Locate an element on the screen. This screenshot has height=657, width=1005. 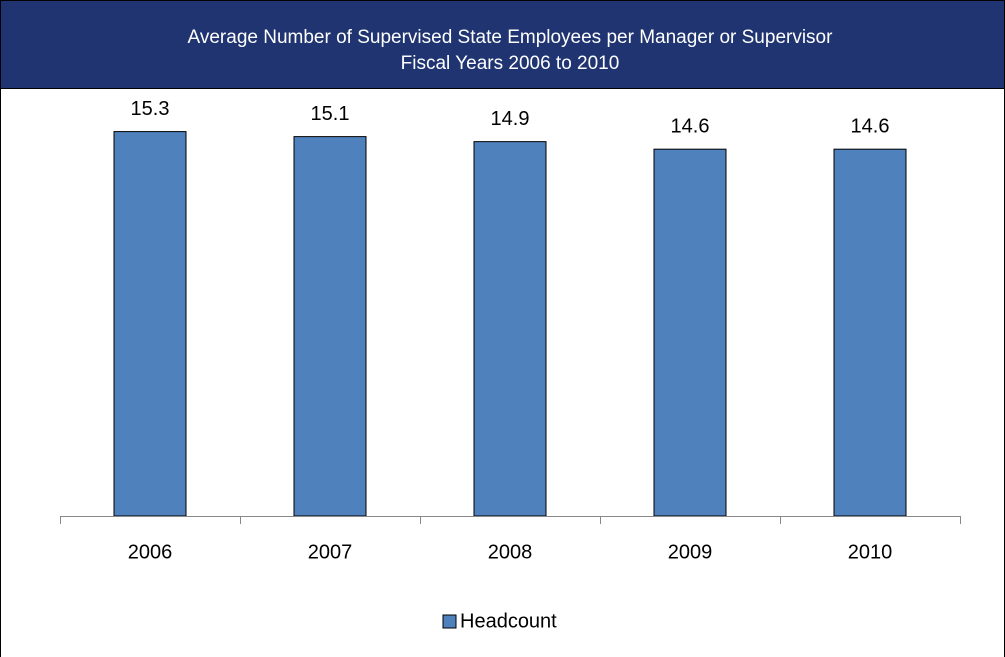
data-label: 15.1 is located at coordinates (330, 114).